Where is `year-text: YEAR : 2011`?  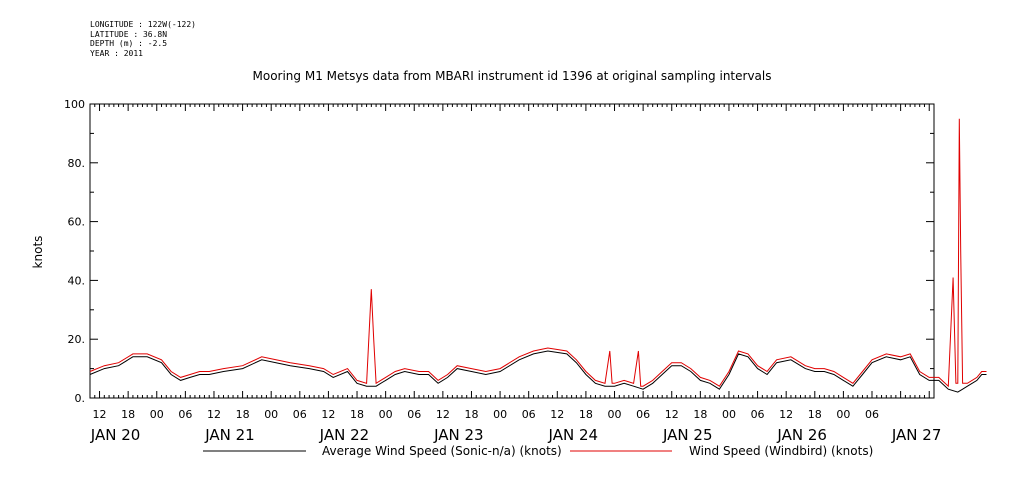 year-text: YEAR : 2011 is located at coordinates (116, 53).